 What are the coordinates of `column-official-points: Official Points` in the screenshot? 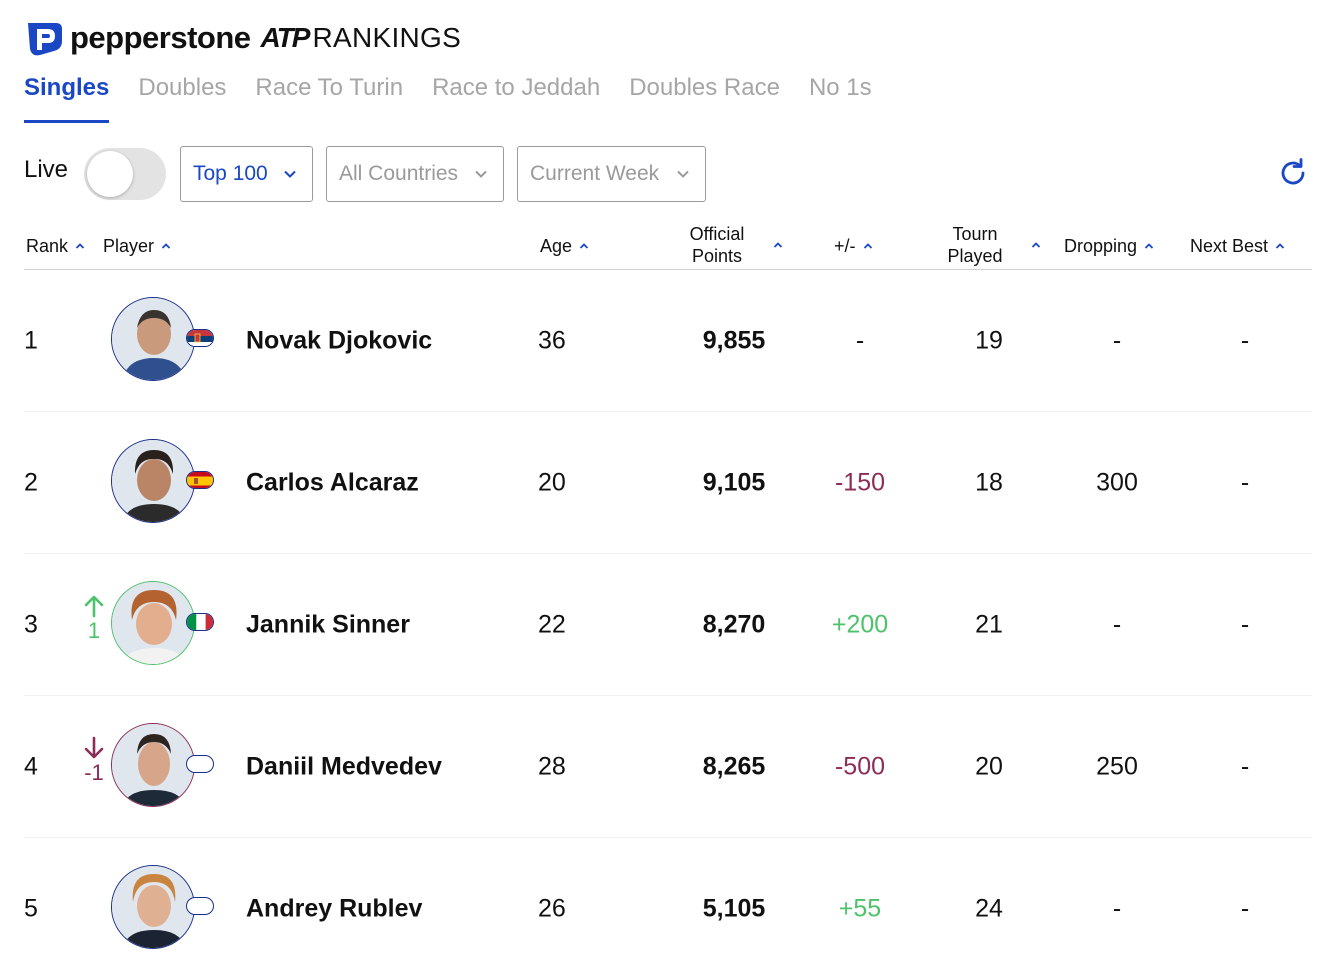 It's located at (717, 245).